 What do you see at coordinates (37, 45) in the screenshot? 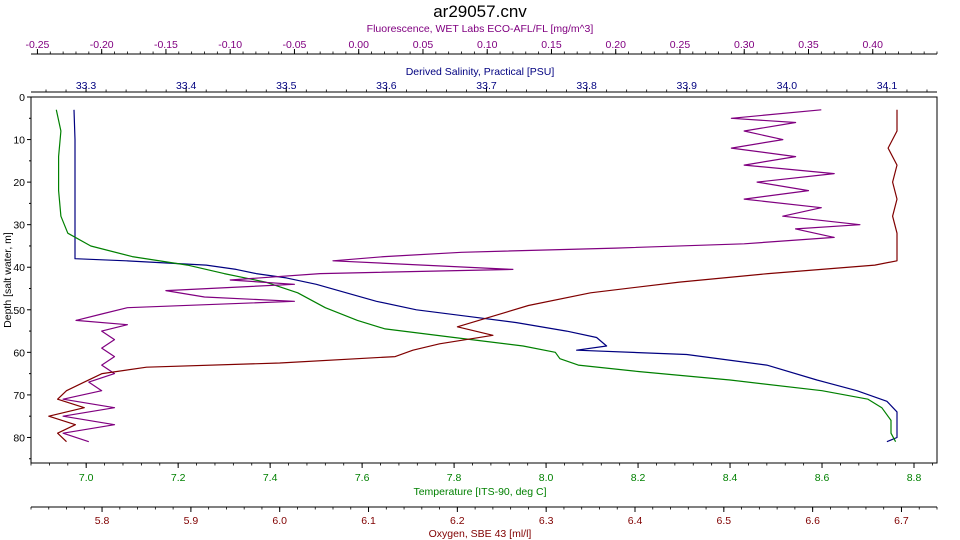
I see `fluorescence-tick-label: -0.25` at bounding box center [37, 45].